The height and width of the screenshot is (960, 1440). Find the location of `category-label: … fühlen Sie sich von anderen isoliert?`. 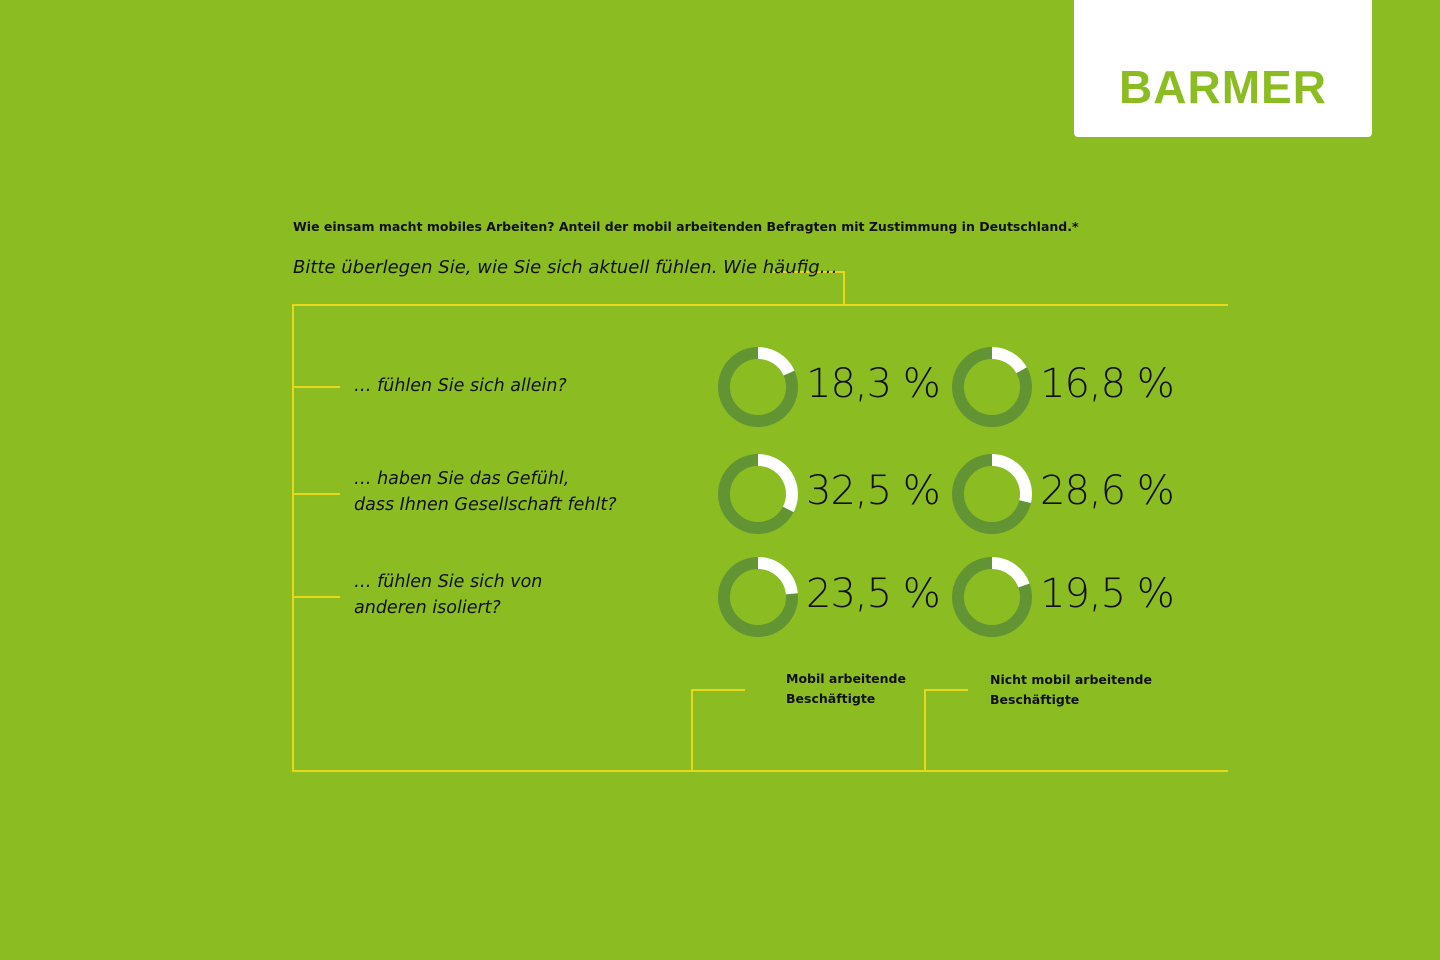

category-label: … fühlen Sie sich von anderen isoliert? is located at coordinates (448, 595).